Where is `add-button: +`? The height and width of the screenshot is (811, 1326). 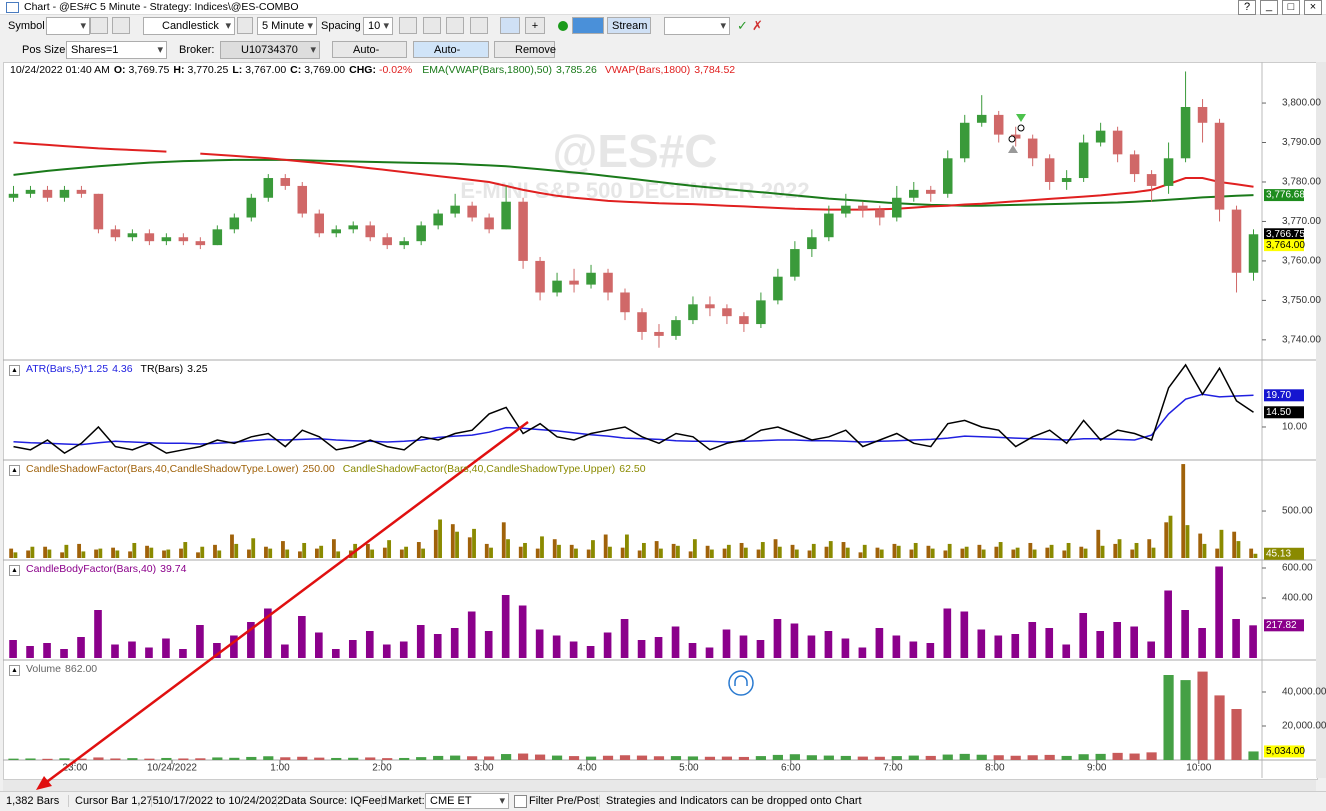
add-button: + is located at coordinates (535, 25).